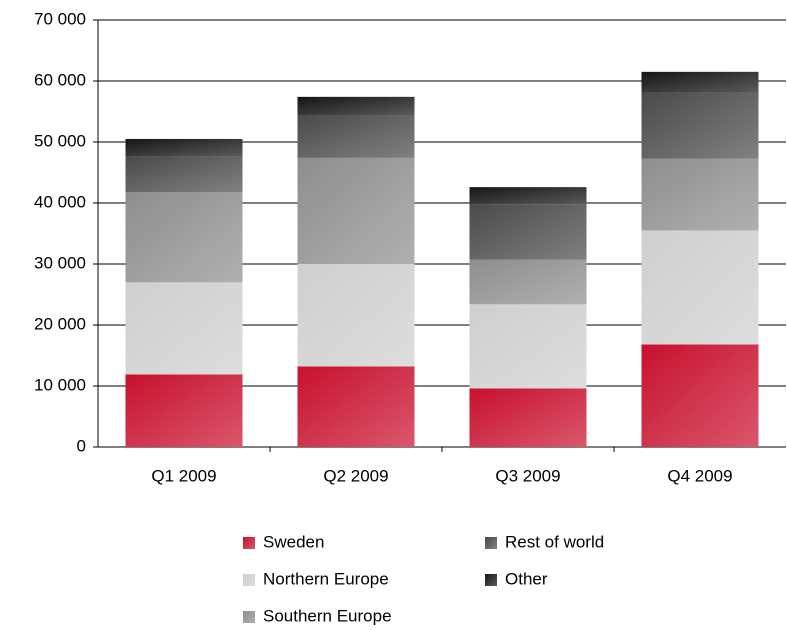  I want to click on y-tick-label: 10 000, so click(60, 384).